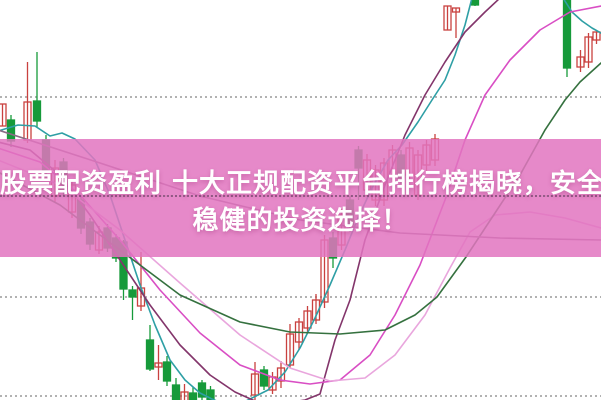  What do you see at coordinates (582, 17) in the screenshot?
I see `ma-fast-teal-right` at bounding box center [582, 17].